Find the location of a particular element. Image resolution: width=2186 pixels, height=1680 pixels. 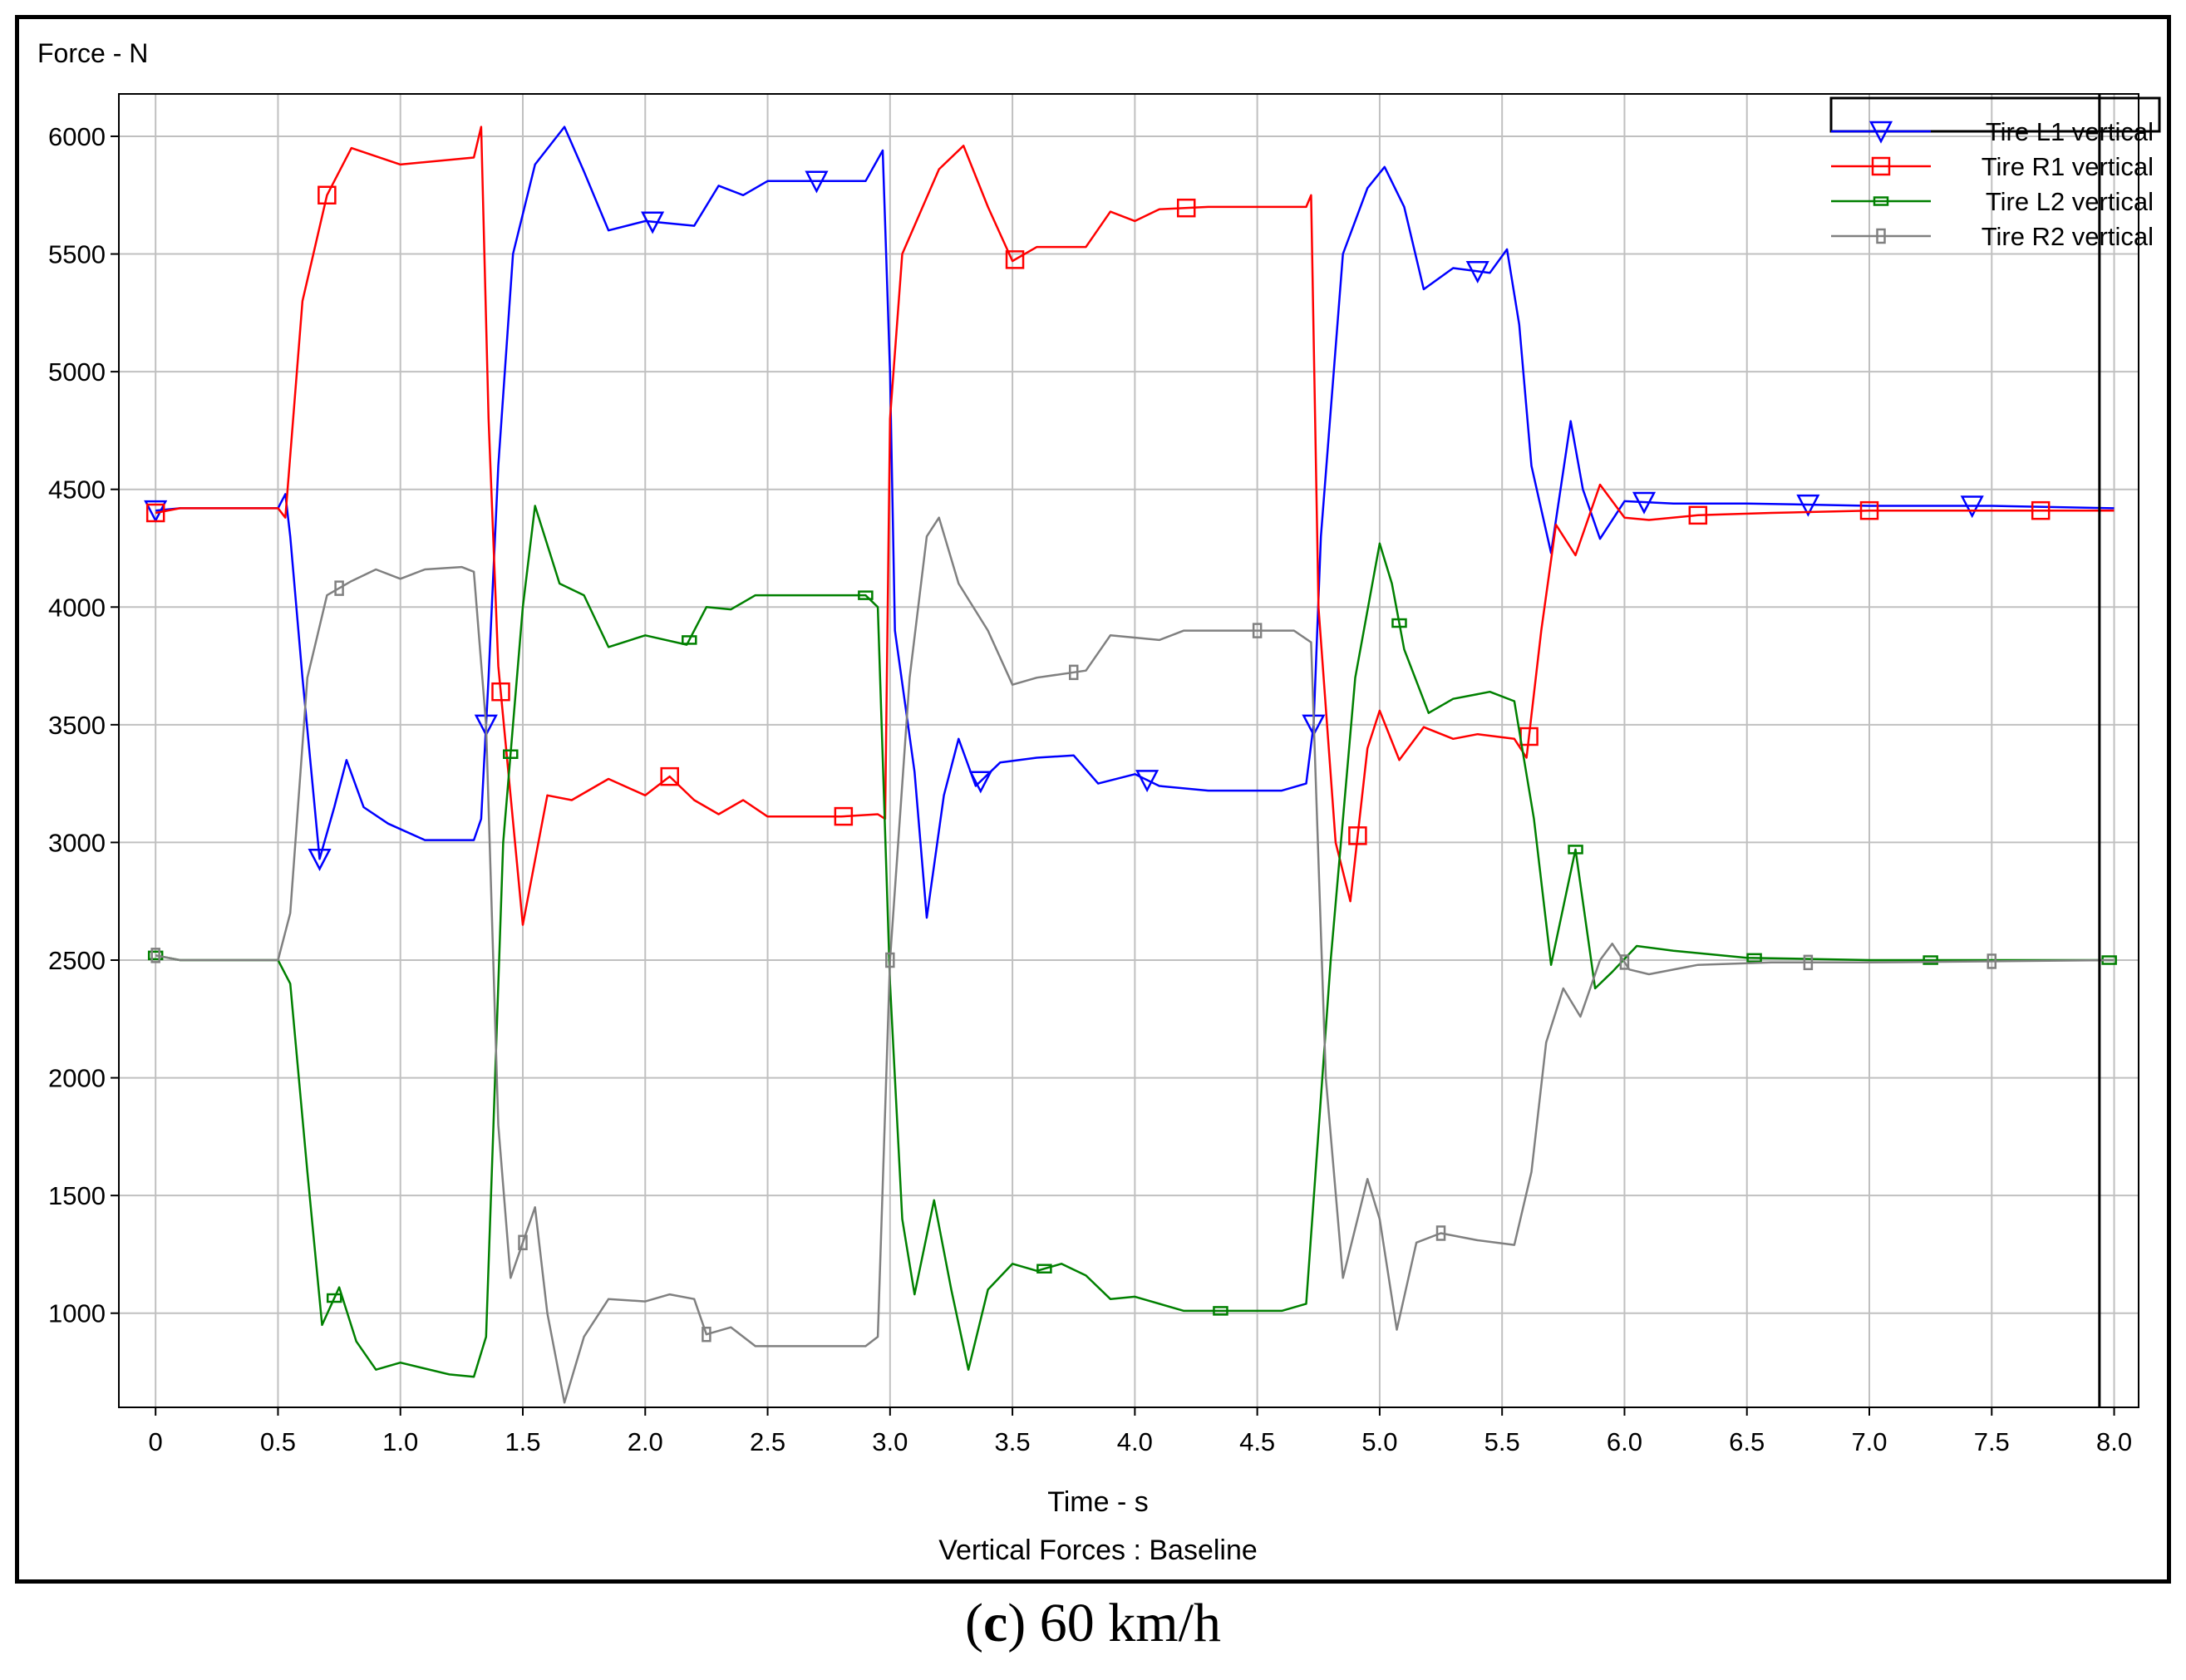

x-tick-label: 5.0 is located at coordinates (1379, 1441).